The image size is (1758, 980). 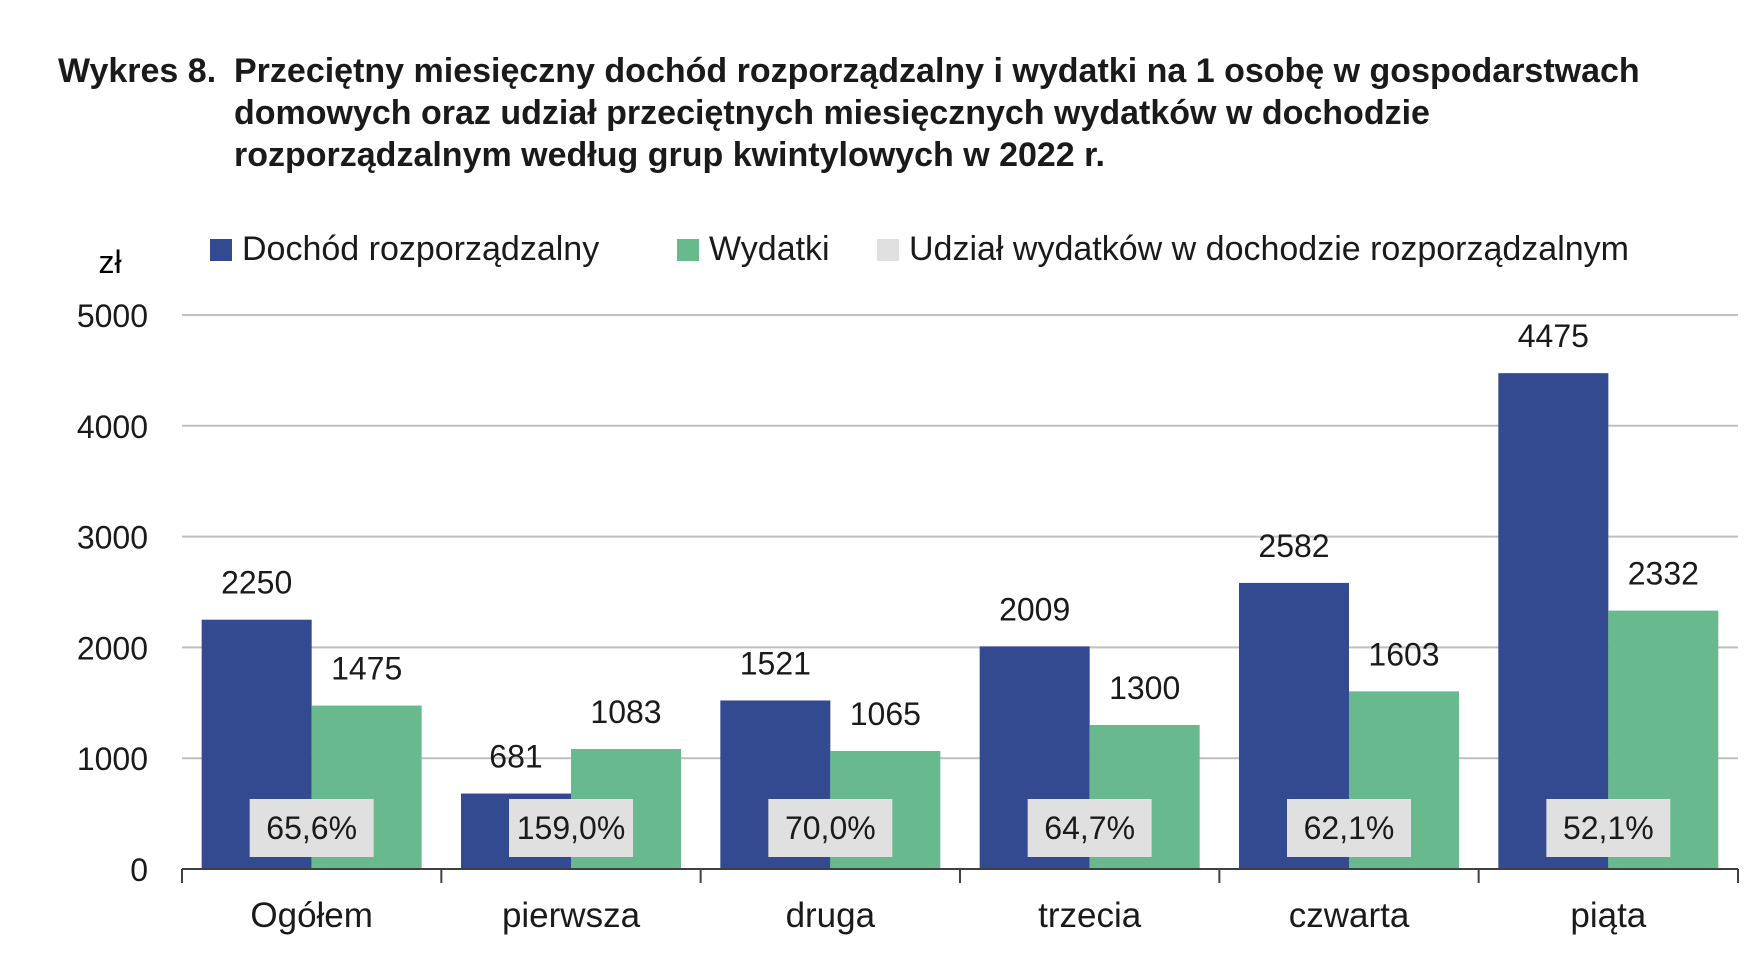 I want to click on share-label-1: 159,0%, so click(x=571, y=828).